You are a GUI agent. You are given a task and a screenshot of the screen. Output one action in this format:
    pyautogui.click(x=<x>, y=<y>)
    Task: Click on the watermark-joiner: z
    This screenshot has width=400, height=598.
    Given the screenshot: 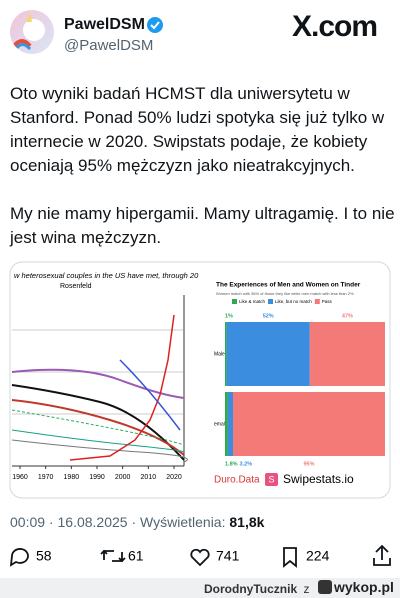 What is the action you would take?
    pyautogui.click(x=306, y=589)
    